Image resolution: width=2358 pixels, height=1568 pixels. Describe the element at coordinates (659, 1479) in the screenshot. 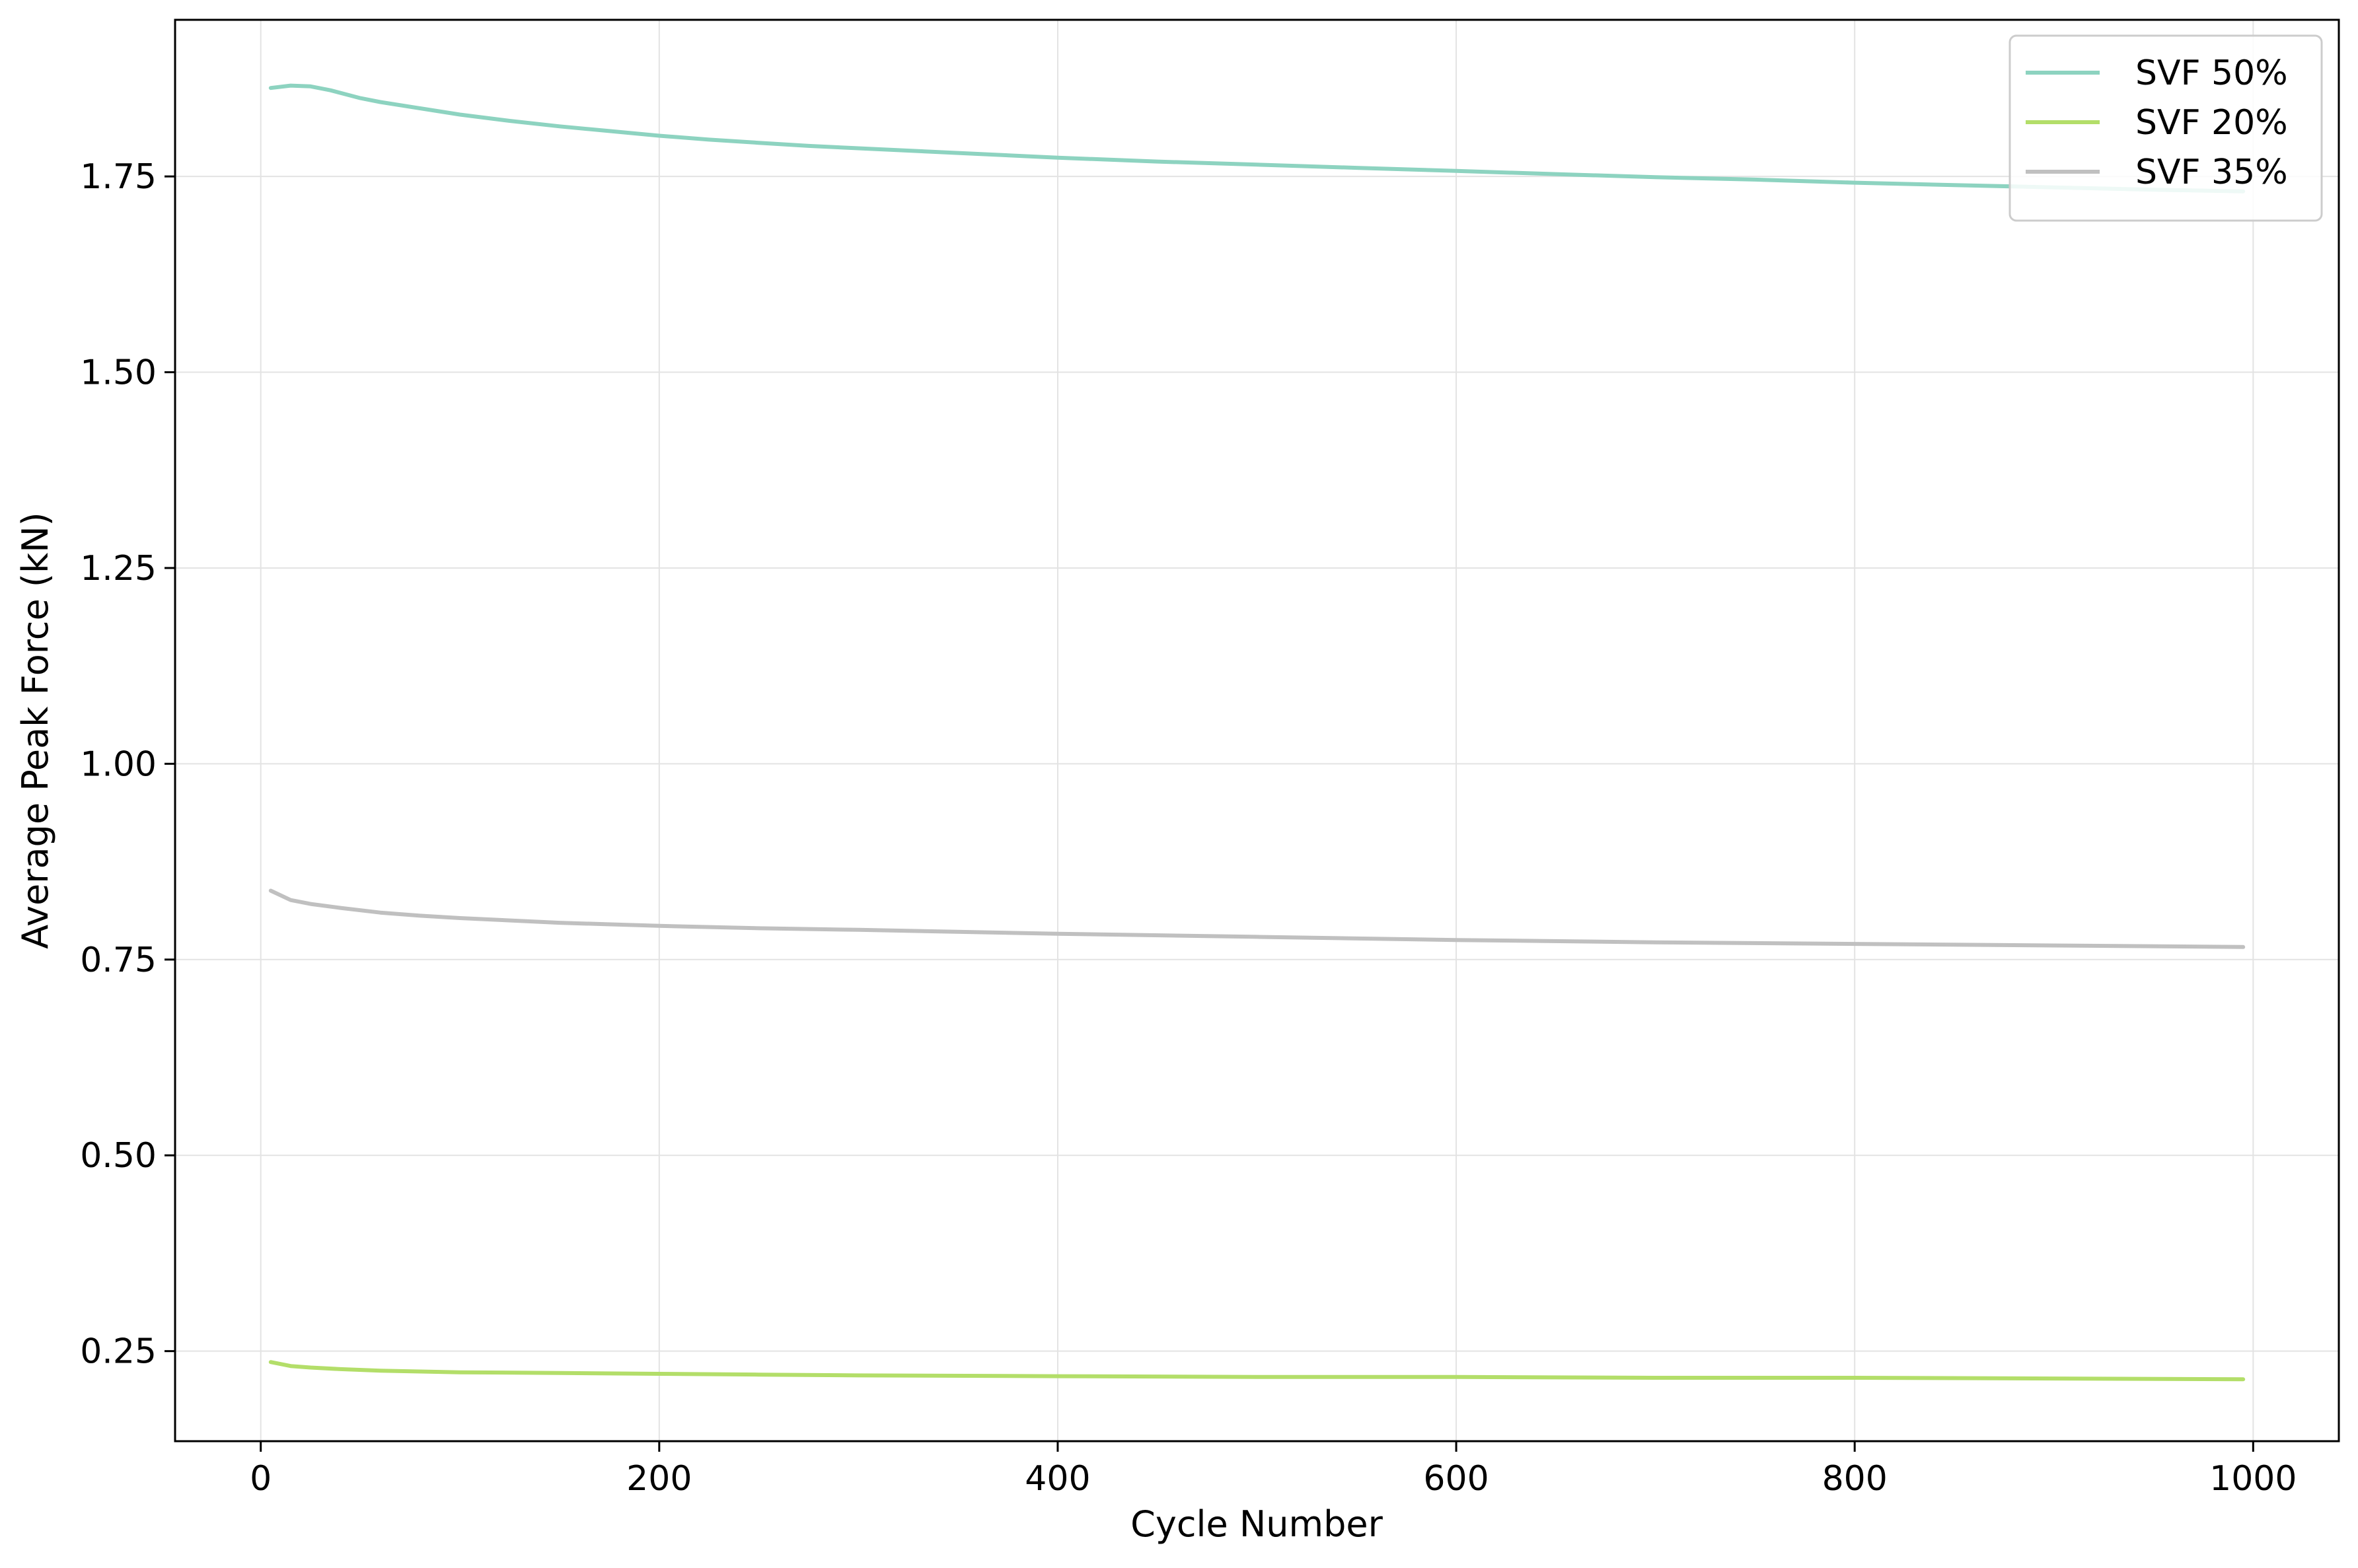

I see `x-tick-label: 200` at that location.